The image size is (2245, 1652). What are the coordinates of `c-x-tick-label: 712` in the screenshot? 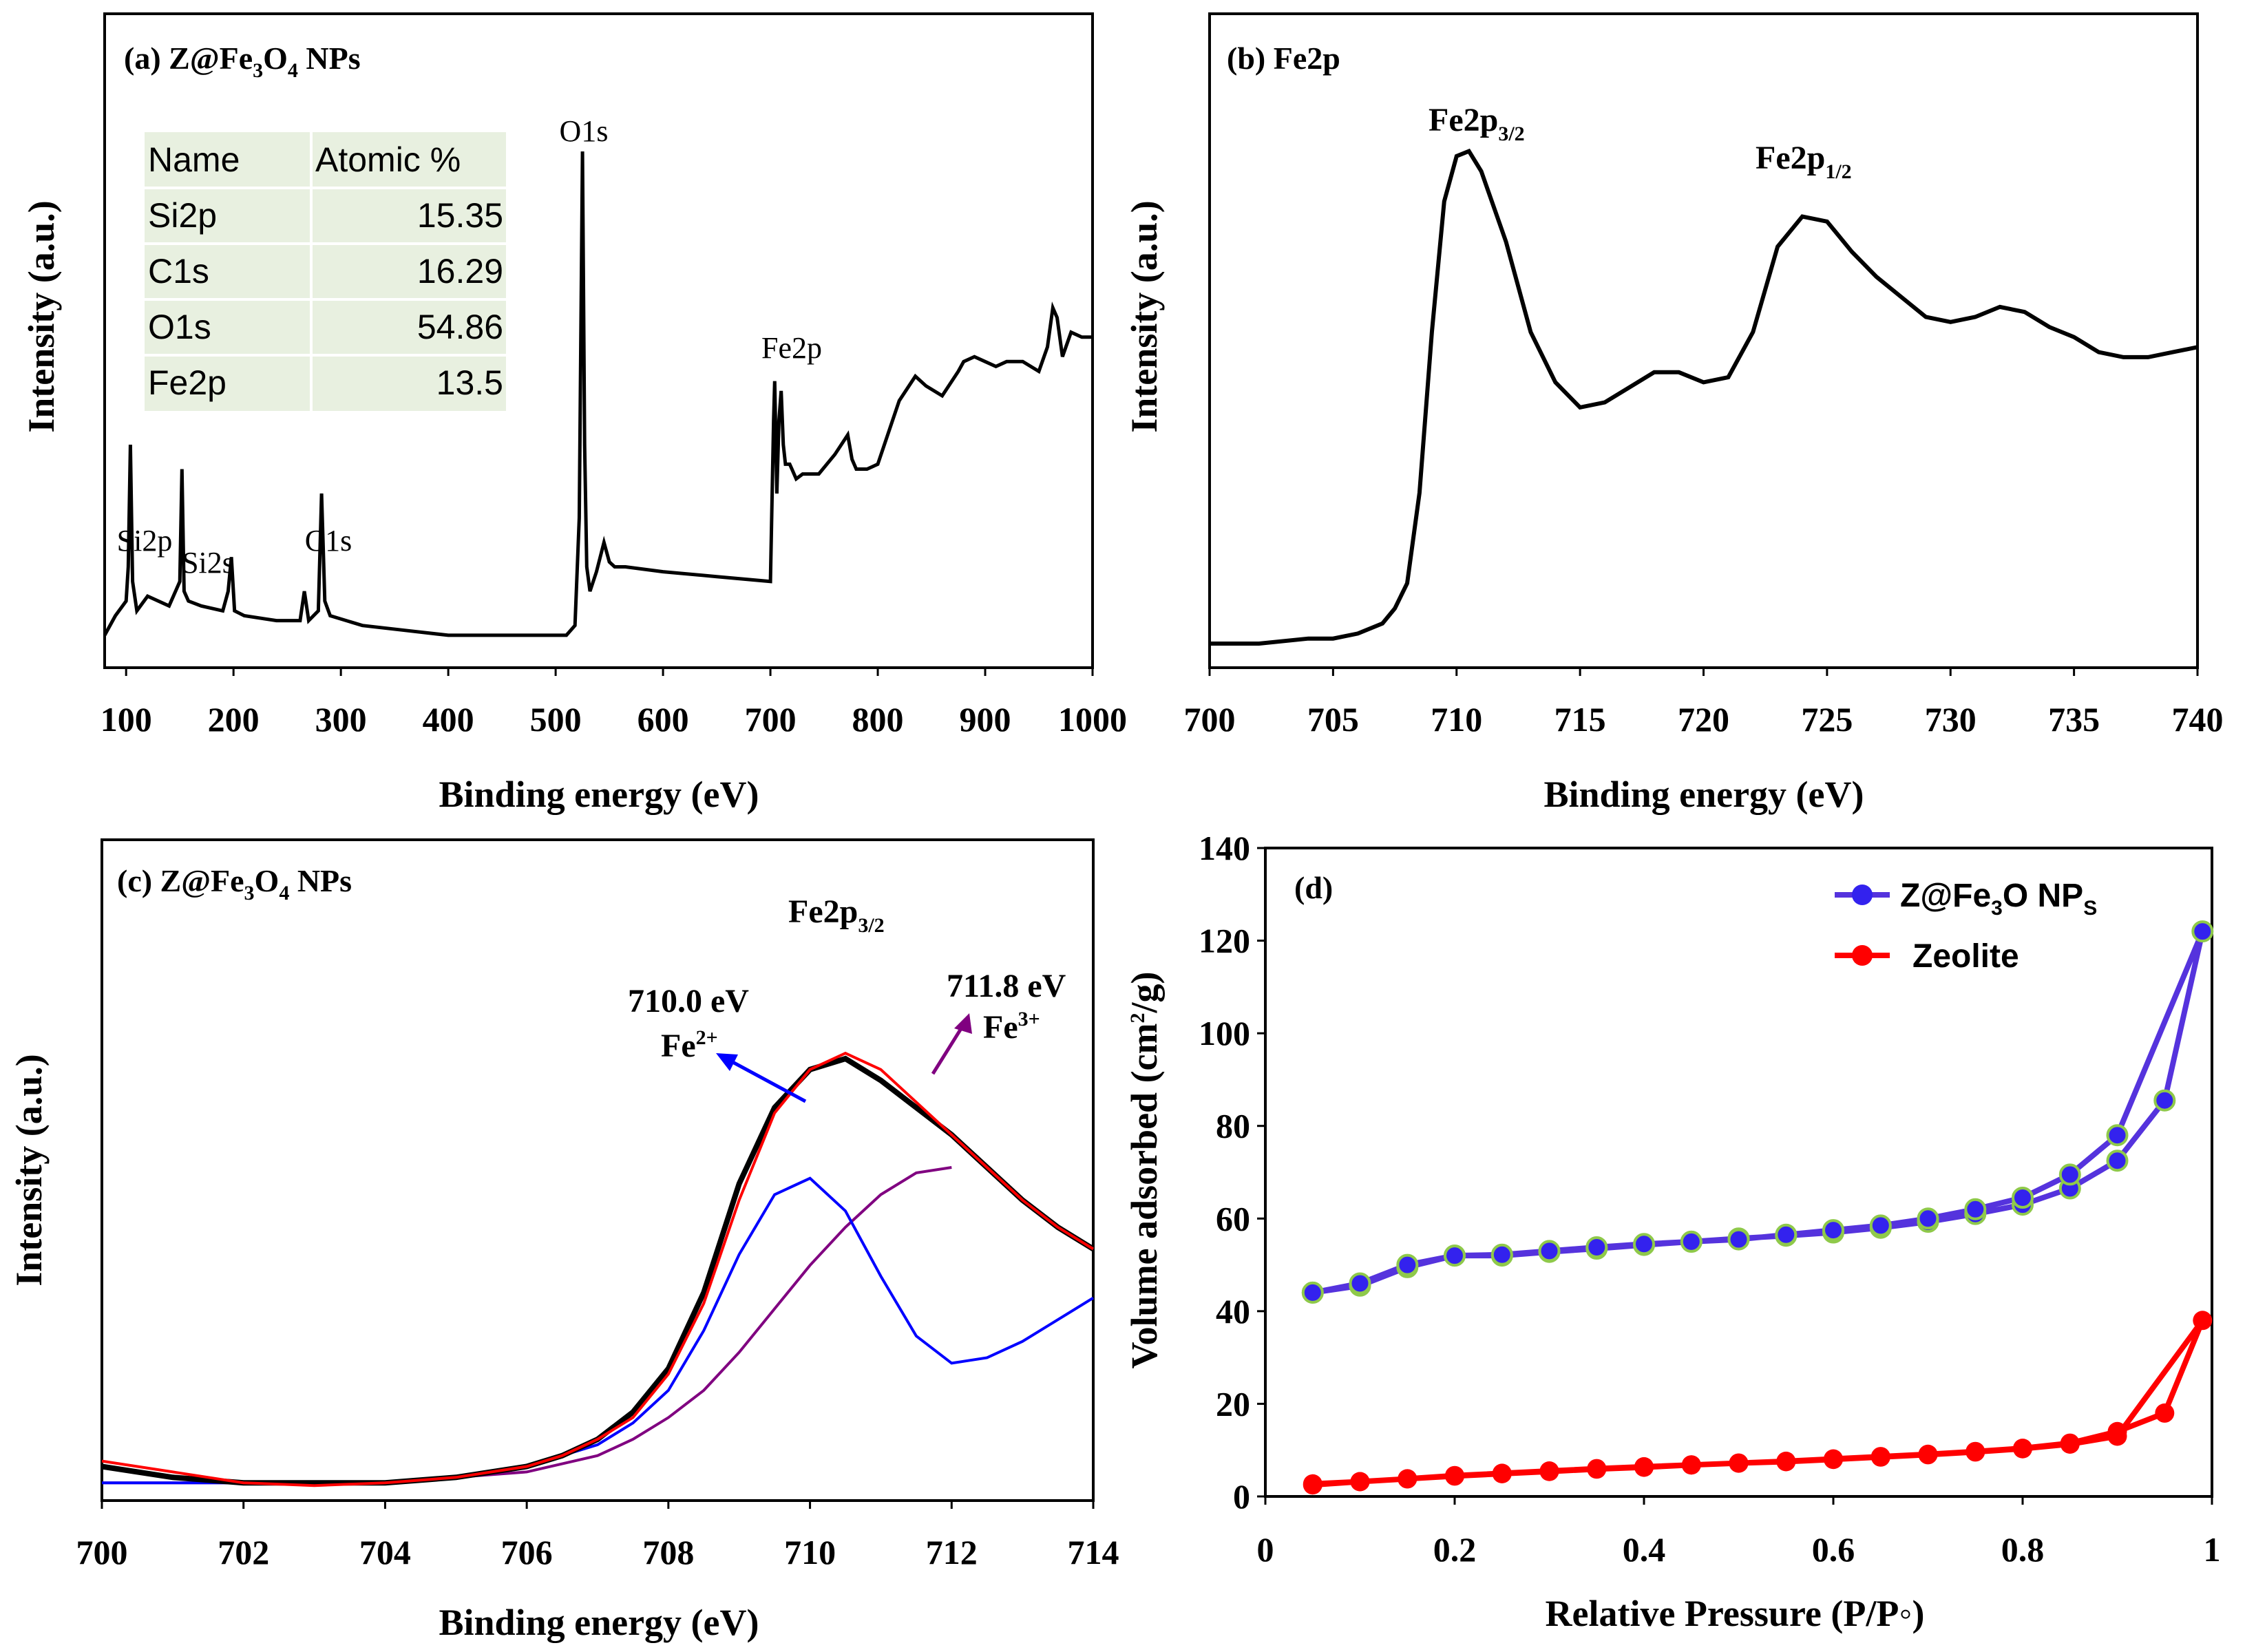 It's located at (952, 1552).